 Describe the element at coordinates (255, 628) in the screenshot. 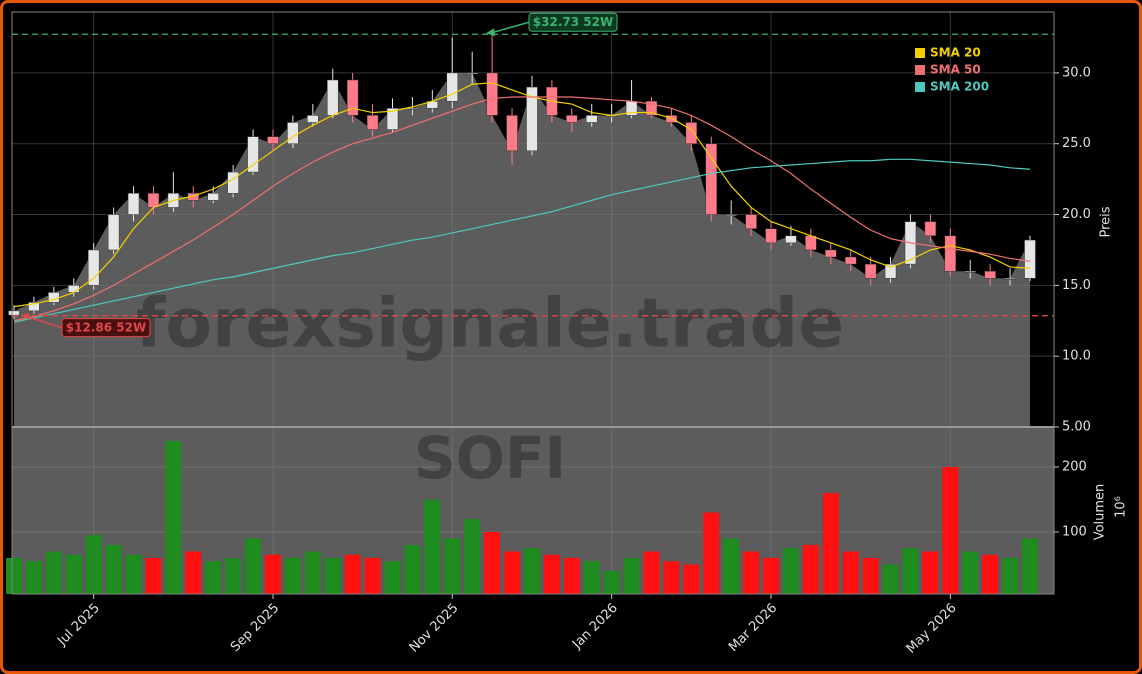

I see `x-tick-label: Sep 2025` at that location.